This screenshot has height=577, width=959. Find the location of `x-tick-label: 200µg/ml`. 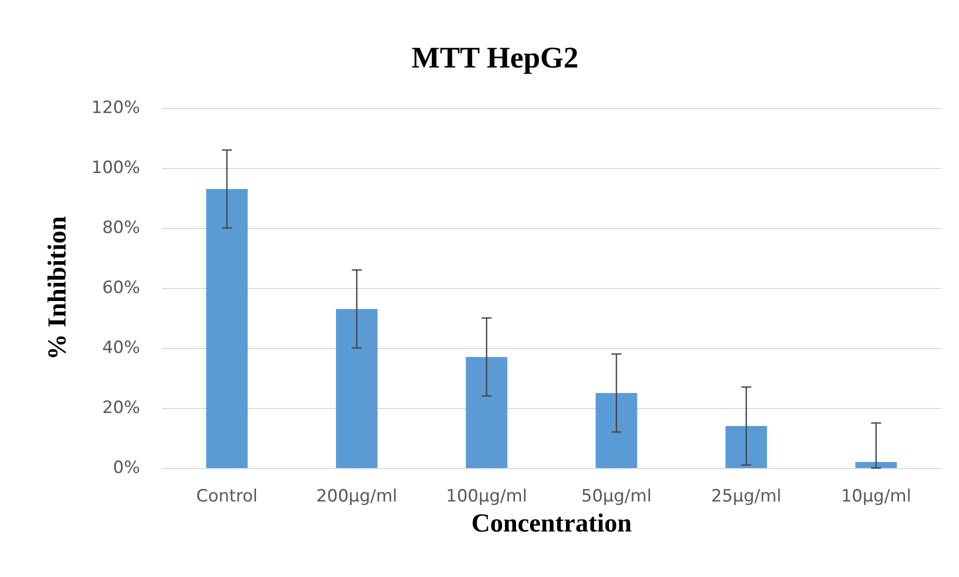

x-tick-label: 200µg/ml is located at coordinates (357, 496).